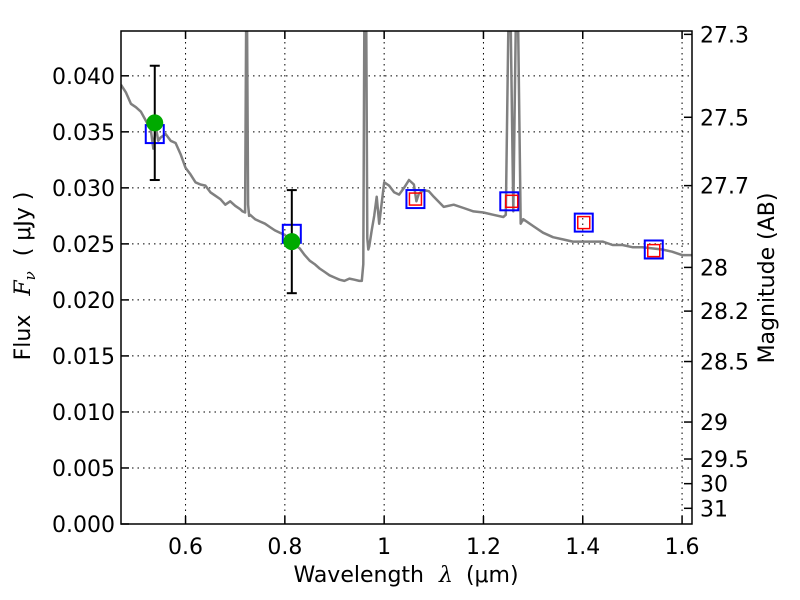 This screenshot has width=800, height=600. I want to click on x-tick-label: 1.4, so click(582, 547).